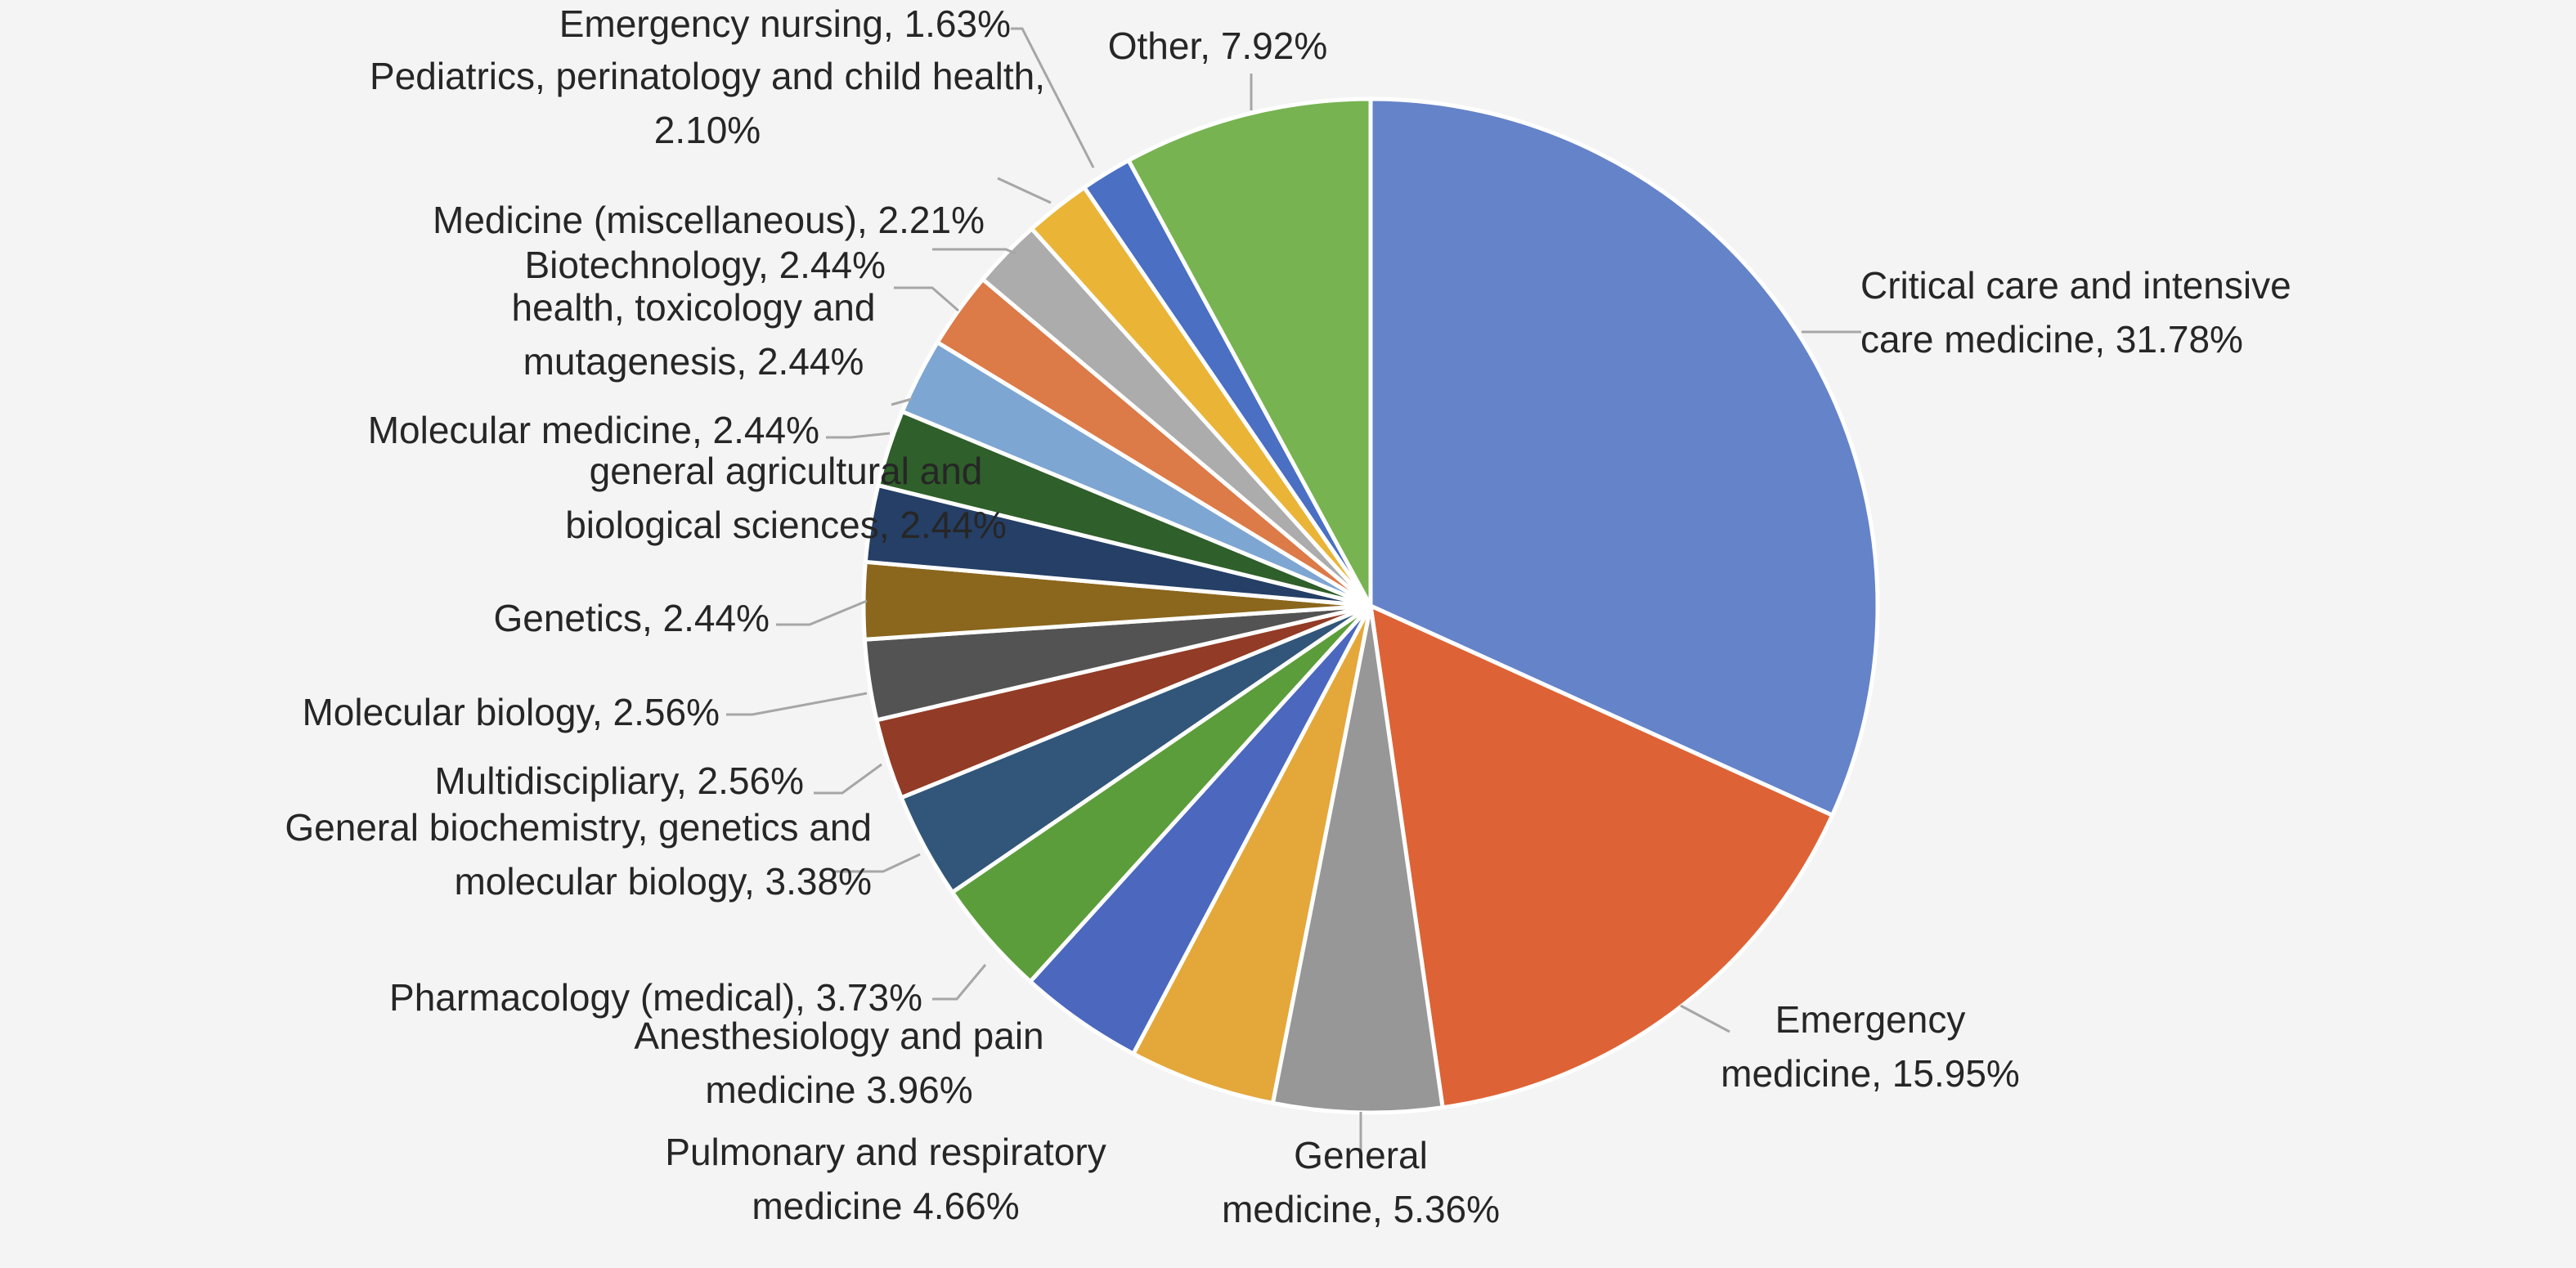  What do you see at coordinates (1871, 1073) in the screenshot?
I see `slice-label-line: medicine, 15.95%` at bounding box center [1871, 1073].